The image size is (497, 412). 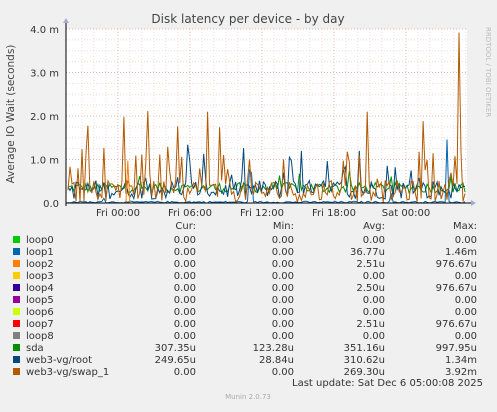 What do you see at coordinates (473, 203) in the screenshot?
I see `x-axis-arrow` at bounding box center [473, 203].